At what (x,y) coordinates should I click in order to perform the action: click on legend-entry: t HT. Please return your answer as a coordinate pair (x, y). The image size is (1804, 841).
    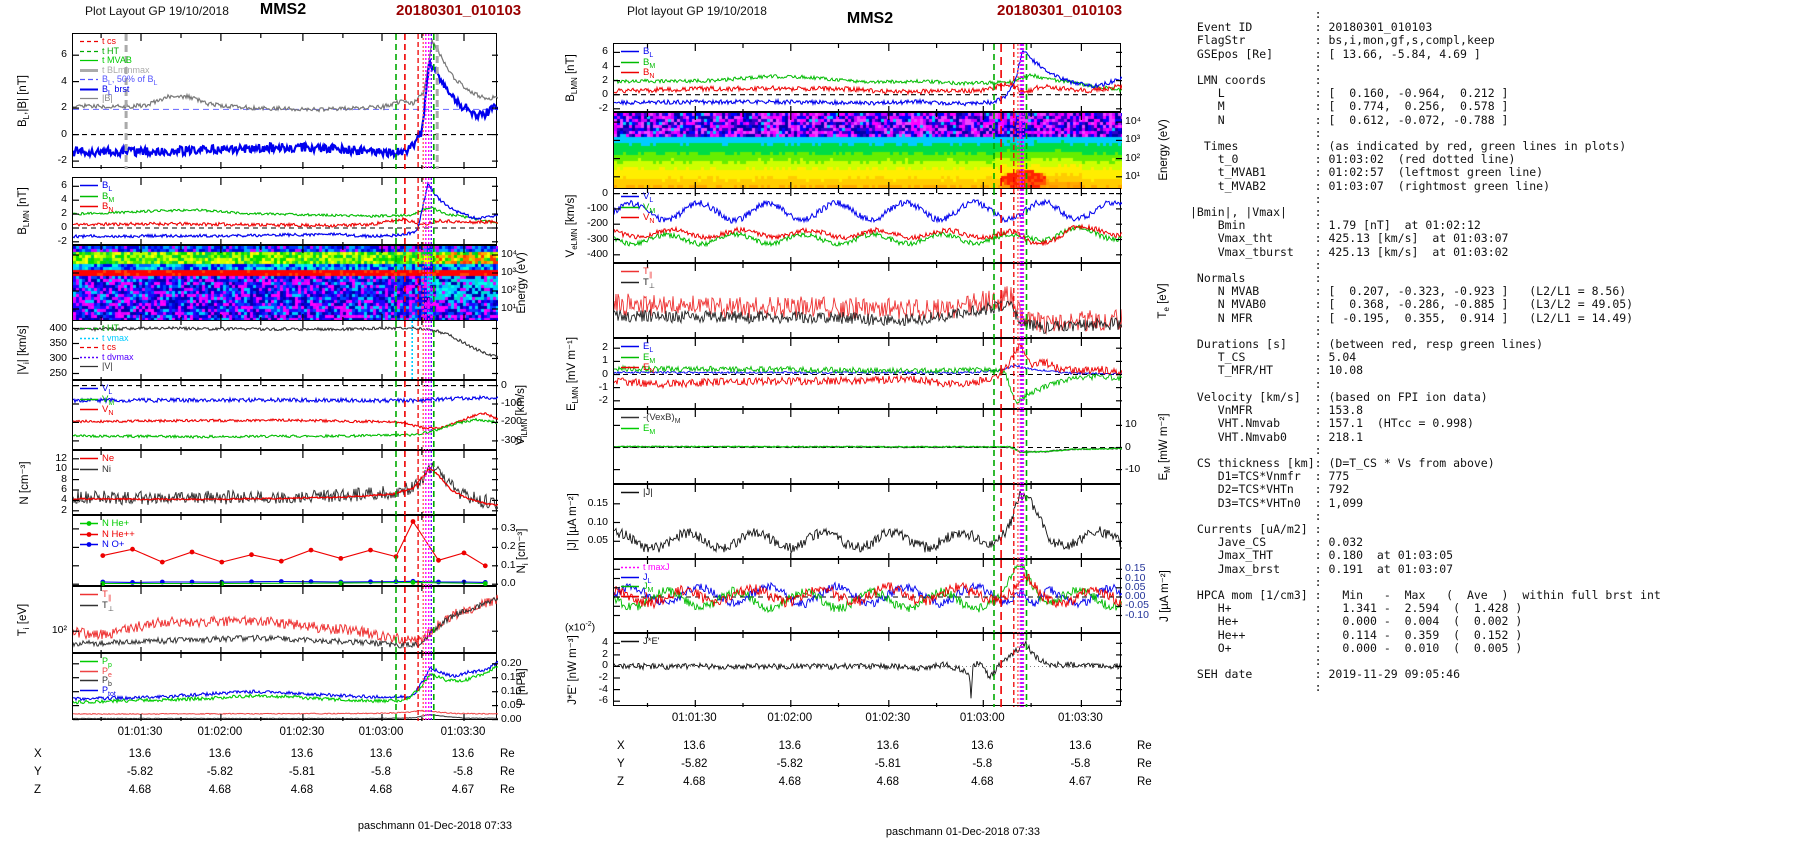
    Looking at the image, I should click on (106, 328).